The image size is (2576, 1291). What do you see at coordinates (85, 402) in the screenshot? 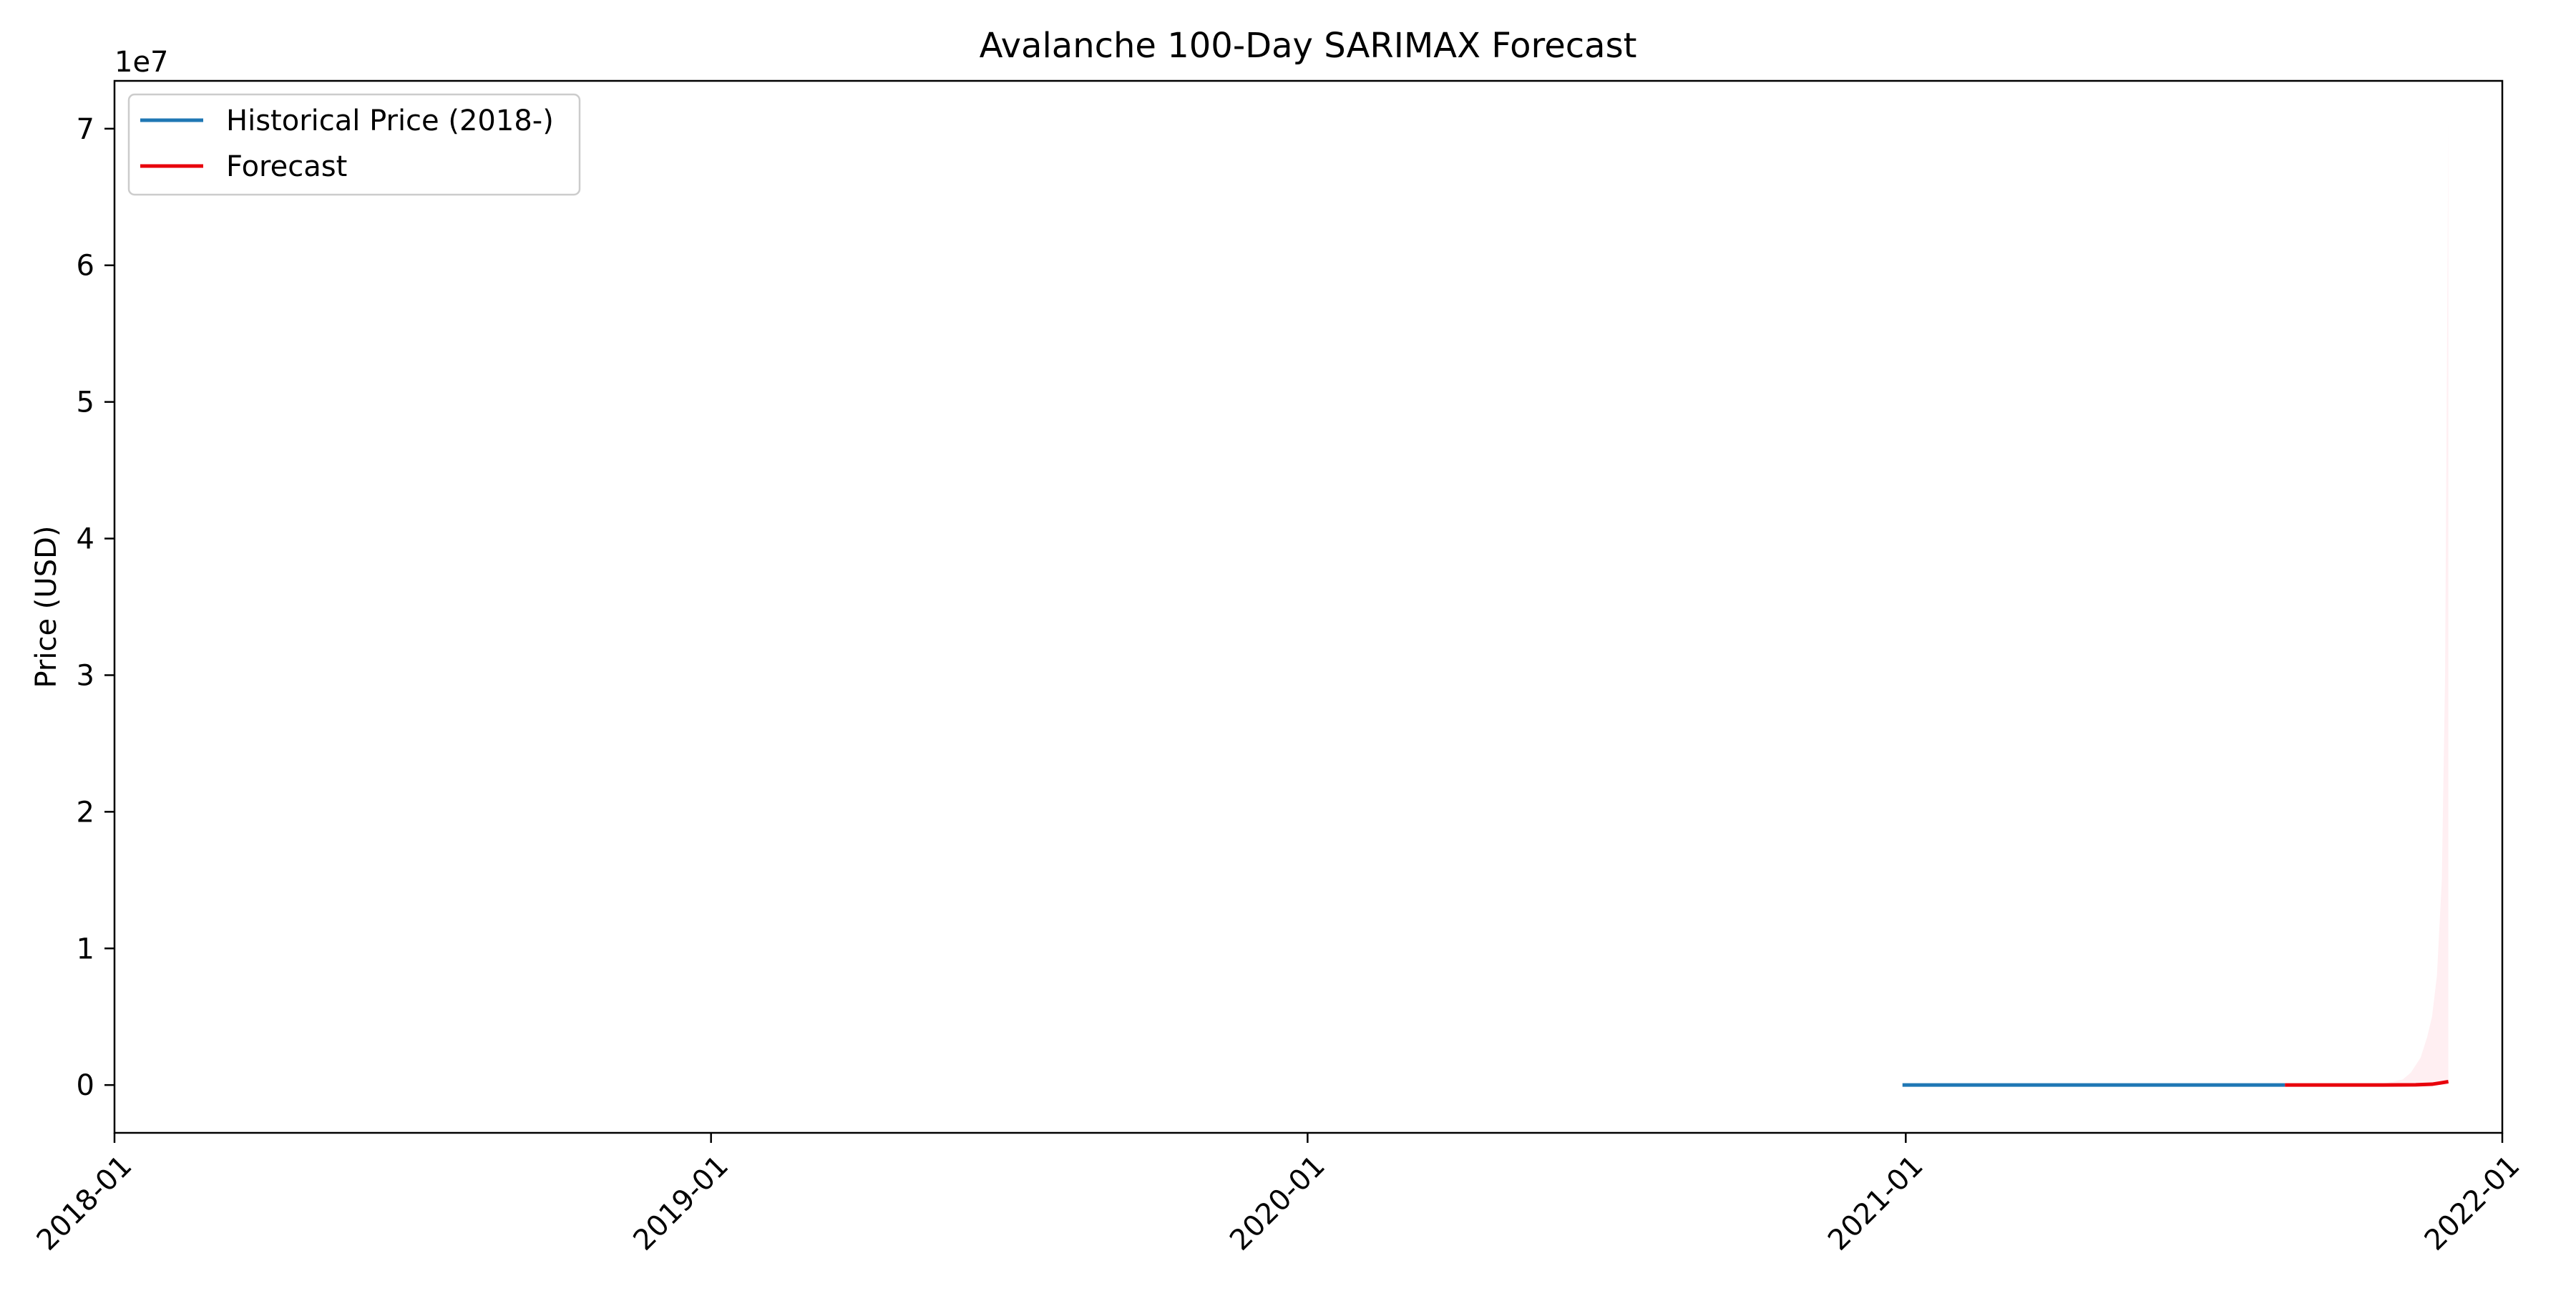
I see `y-tick-label: 5` at bounding box center [85, 402].